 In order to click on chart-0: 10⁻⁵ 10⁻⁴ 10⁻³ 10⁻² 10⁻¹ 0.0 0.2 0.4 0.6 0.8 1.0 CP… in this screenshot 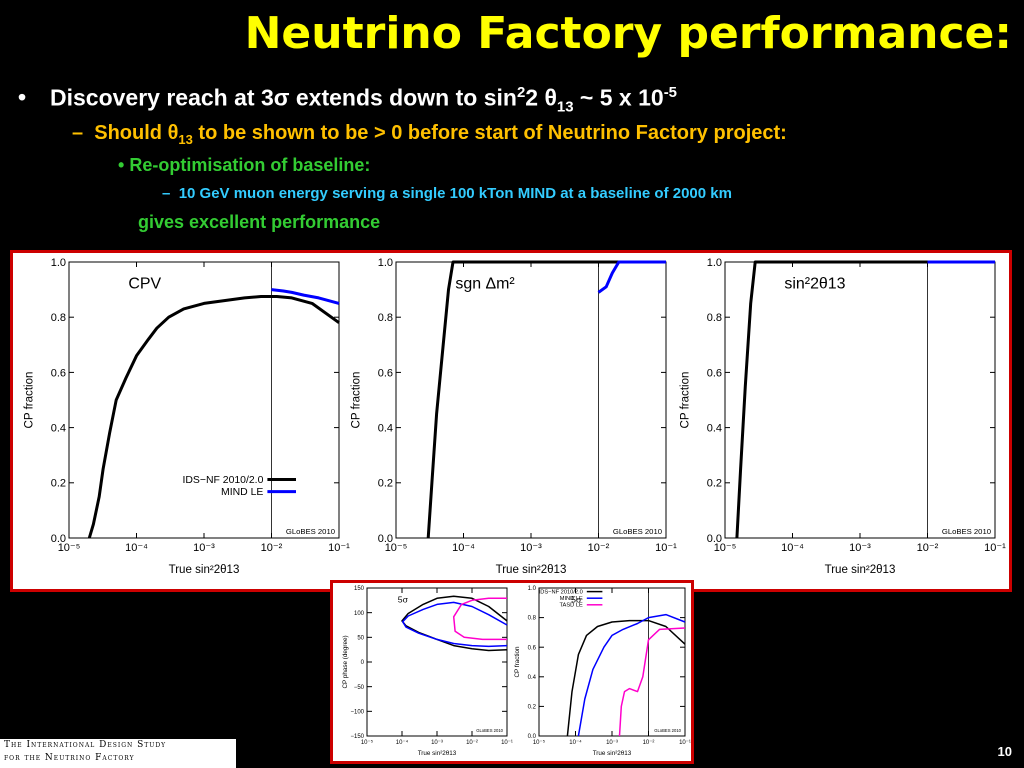, I will do `click(187, 416)`.